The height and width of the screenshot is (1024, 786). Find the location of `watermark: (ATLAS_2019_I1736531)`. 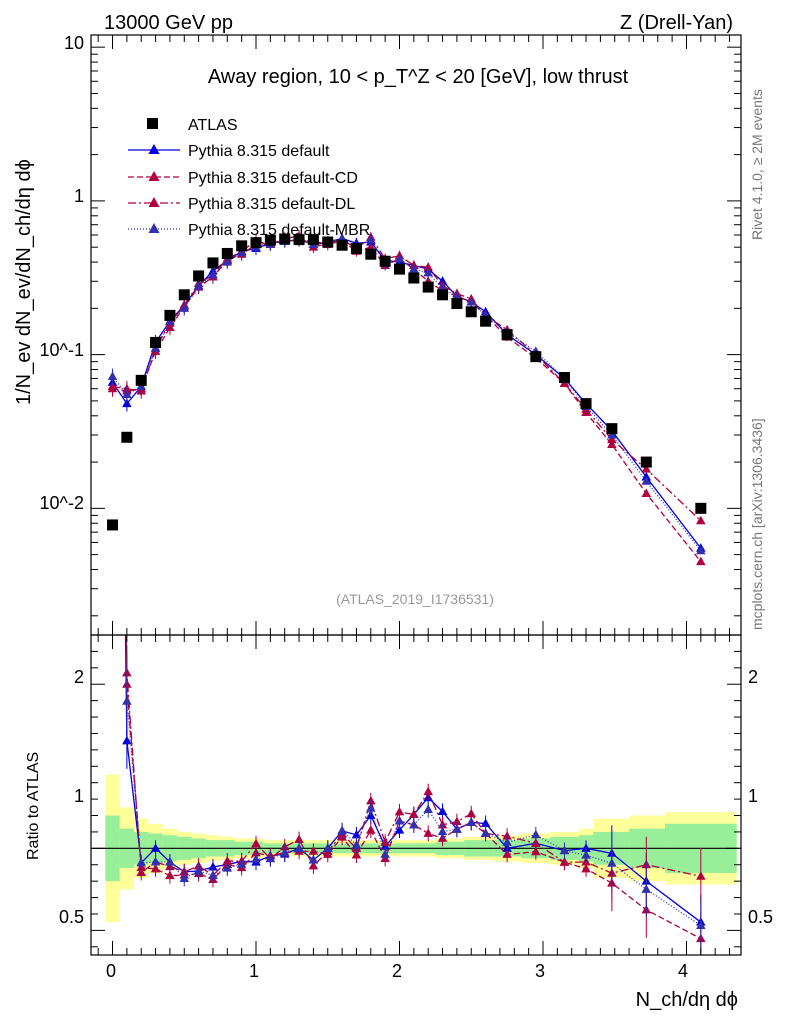

watermark: (ATLAS_2019_I1736531) is located at coordinates (415, 599).